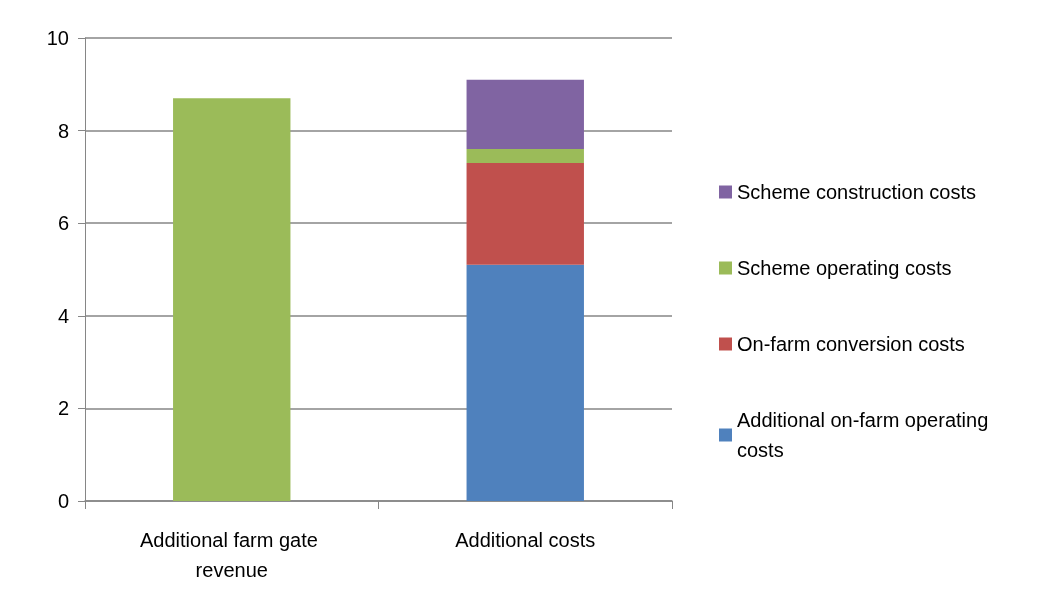  Describe the element at coordinates (865, 435) in the screenshot. I see `legend-label: Additional on-farm operating costs` at that location.